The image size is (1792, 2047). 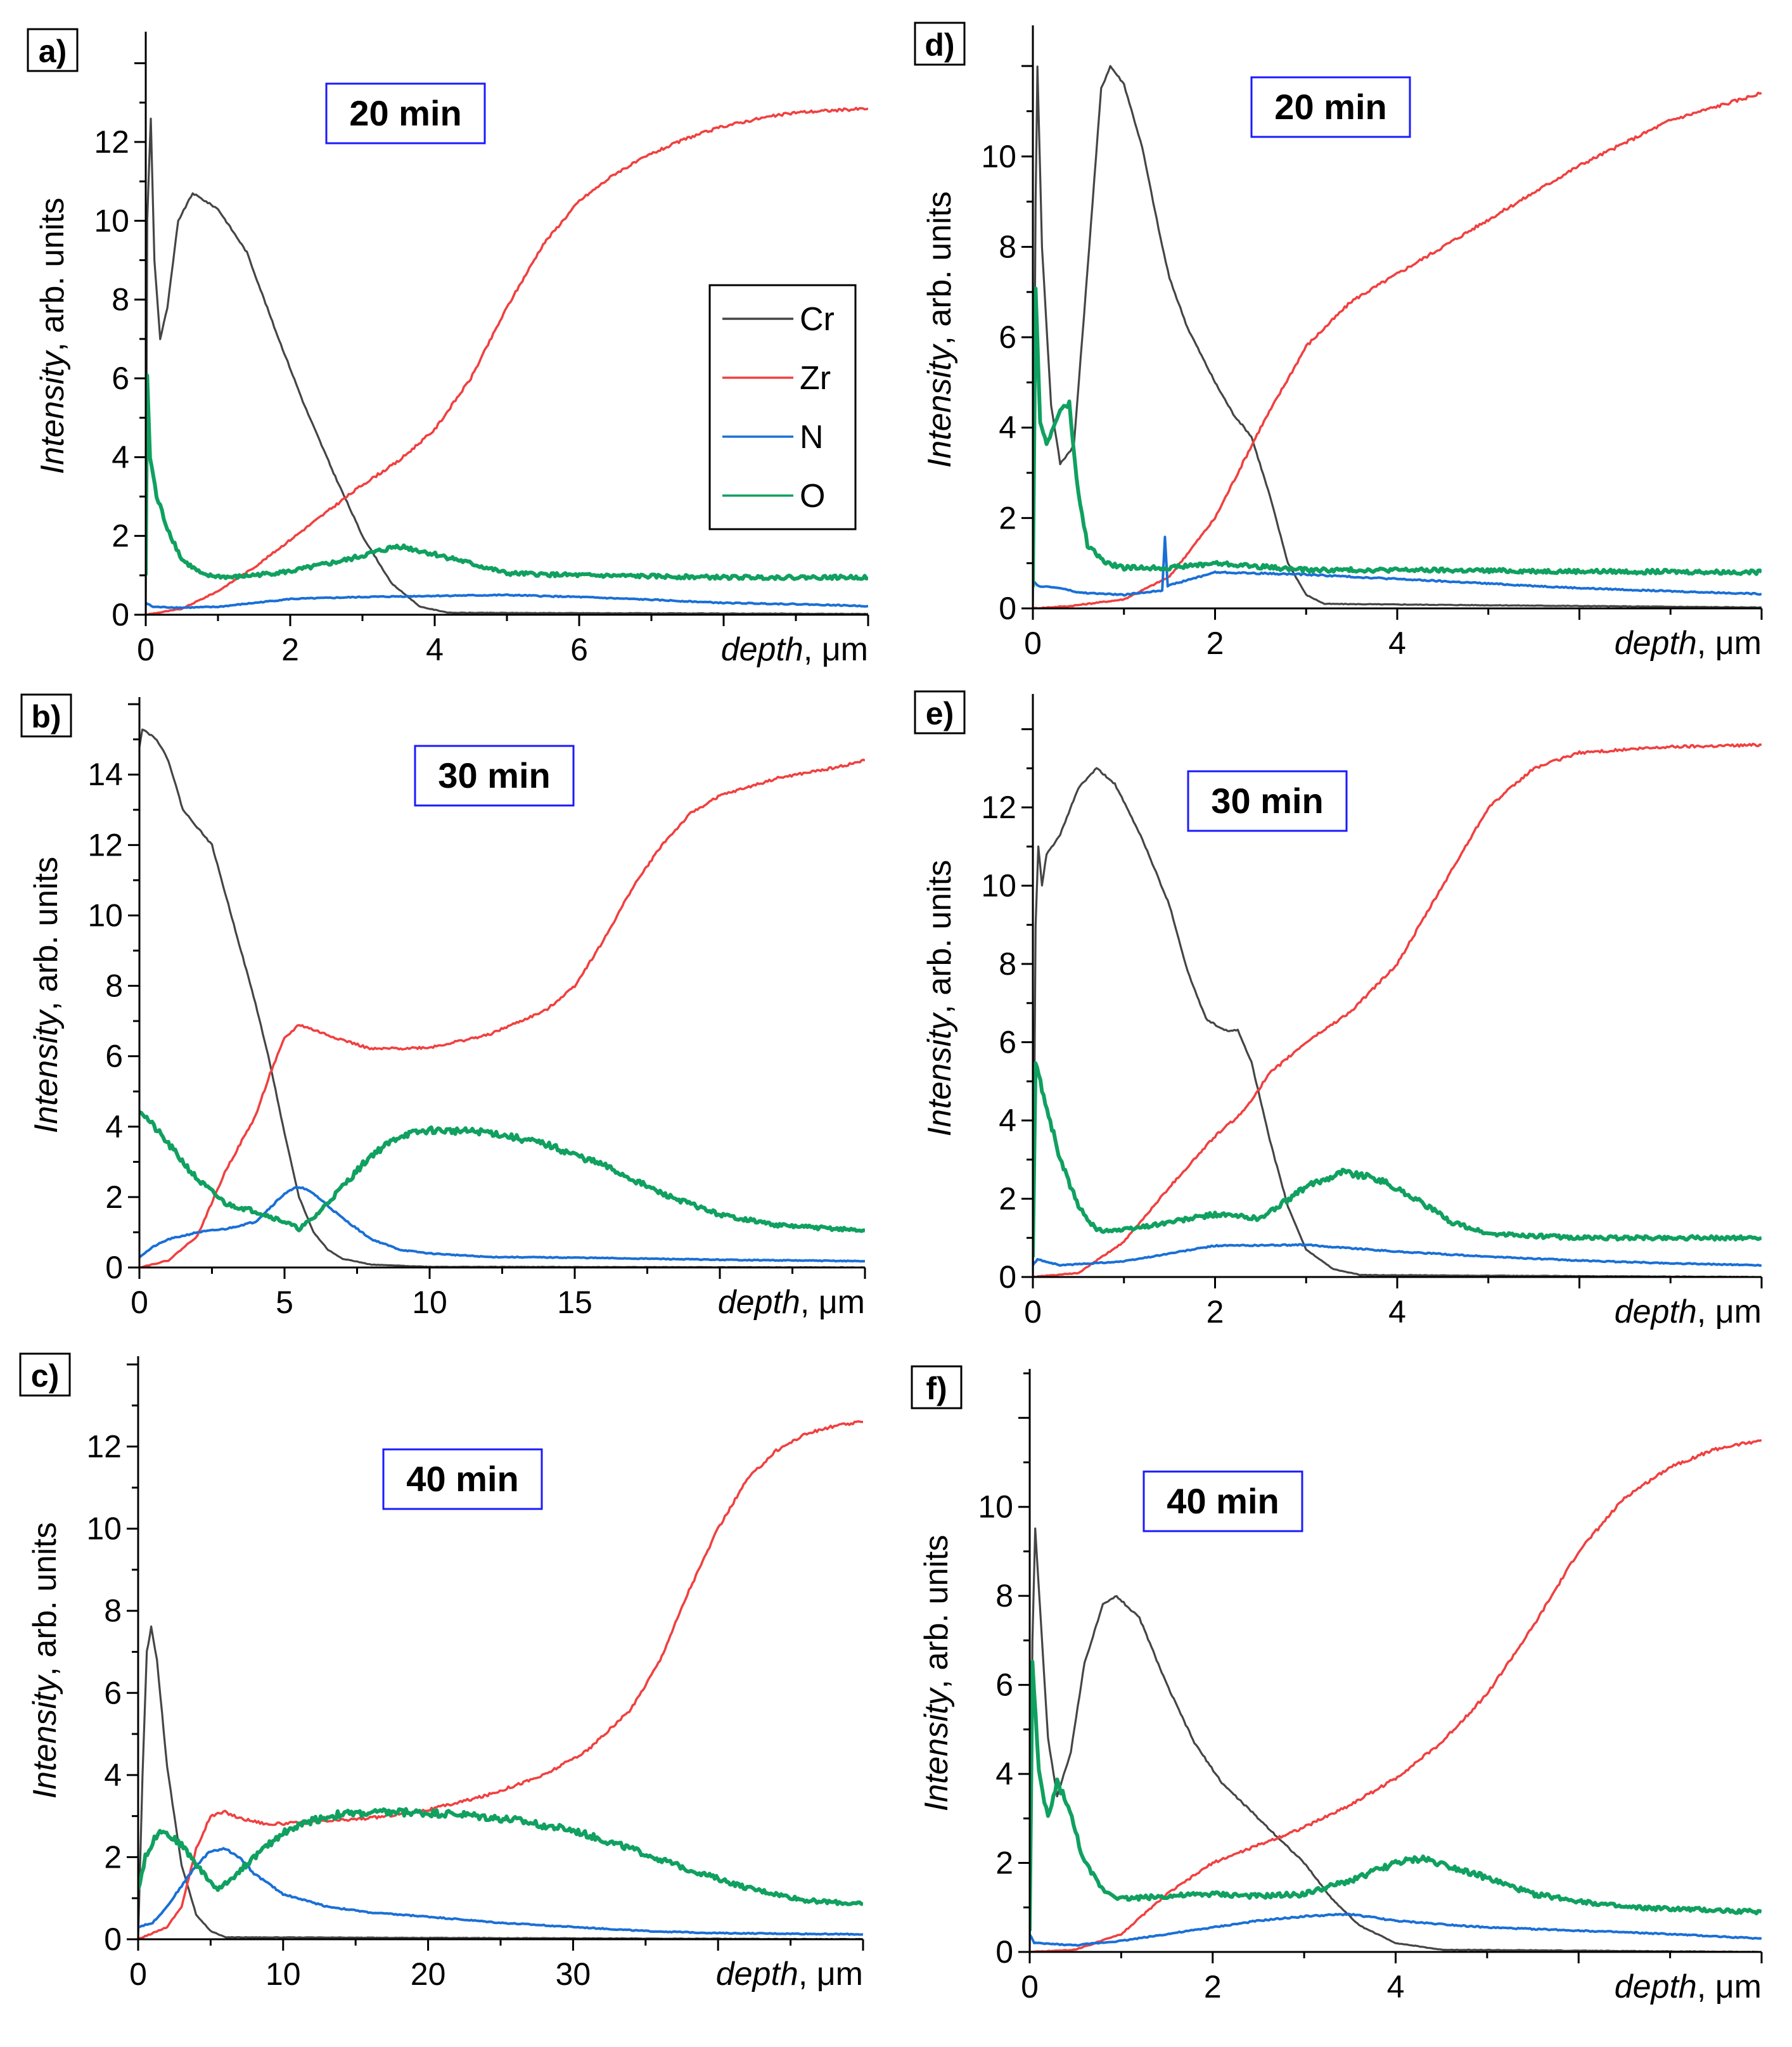 What do you see at coordinates (1330, 107) in the screenshot?
I see `panel-title-text: 20 min` at bounding box center [1330, 107].